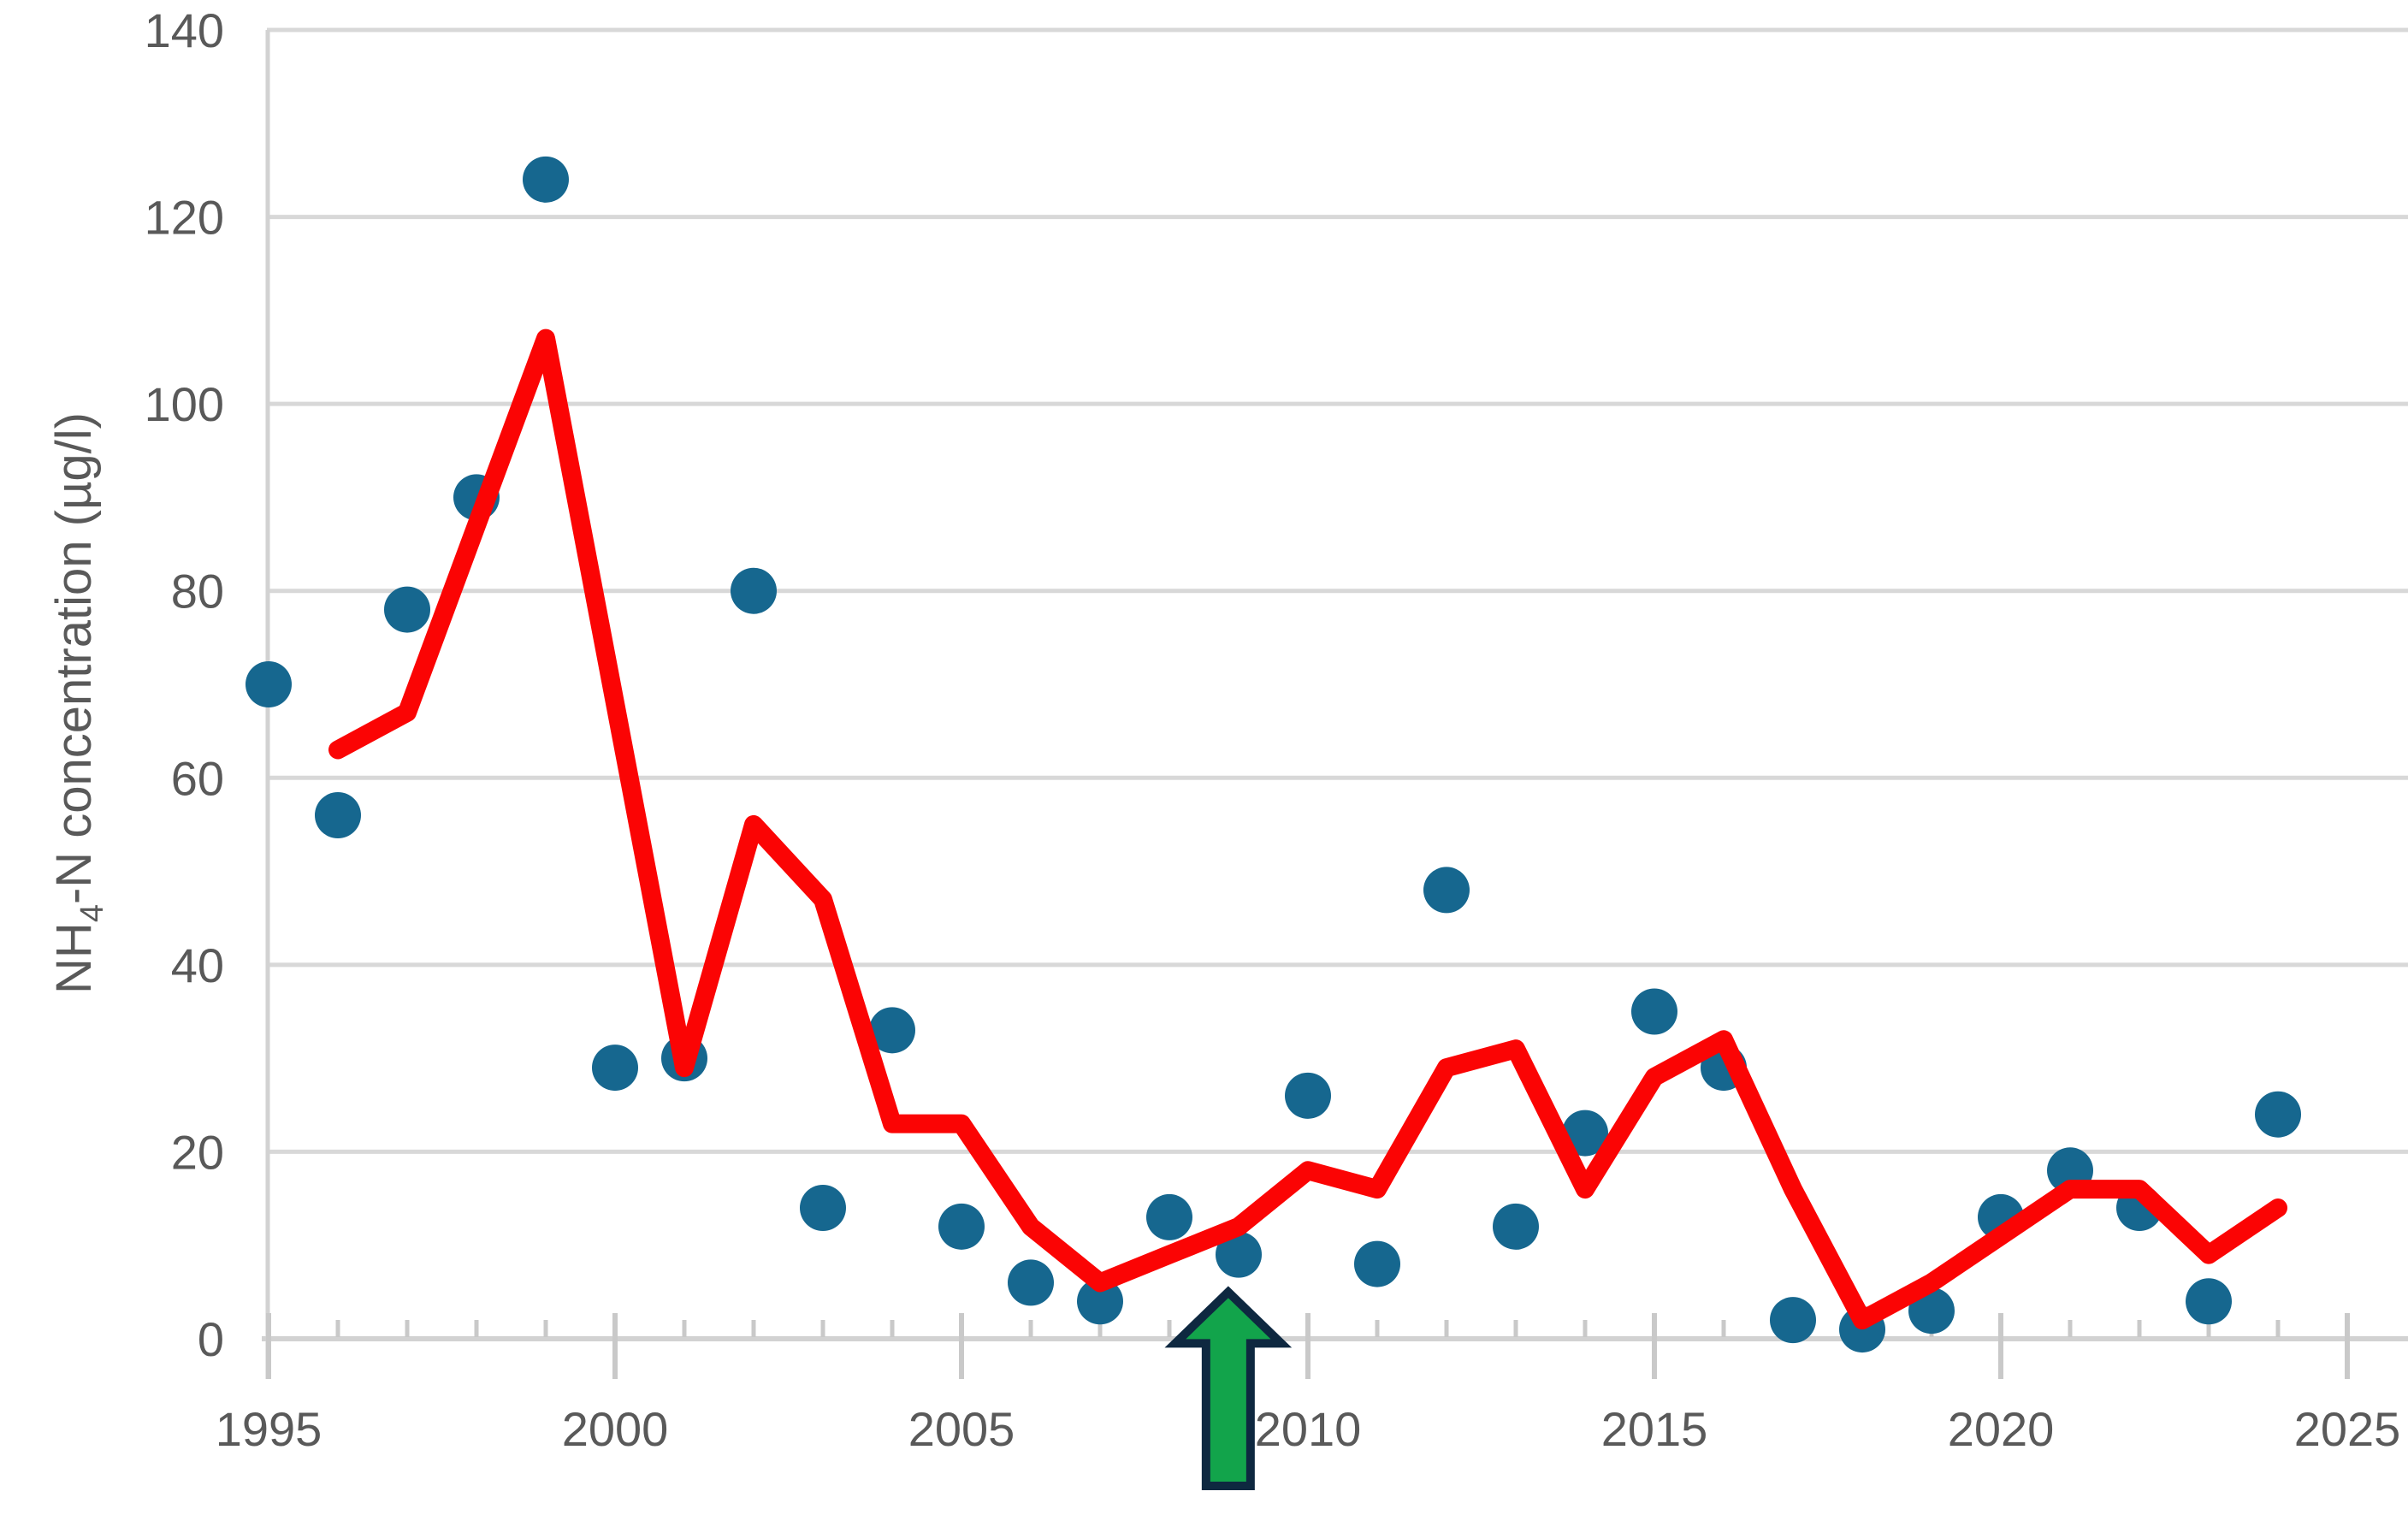  Describe the element at coordinates (92, 913) in the screenshot. I see `y-axis-title-subscript: 4` at that location.